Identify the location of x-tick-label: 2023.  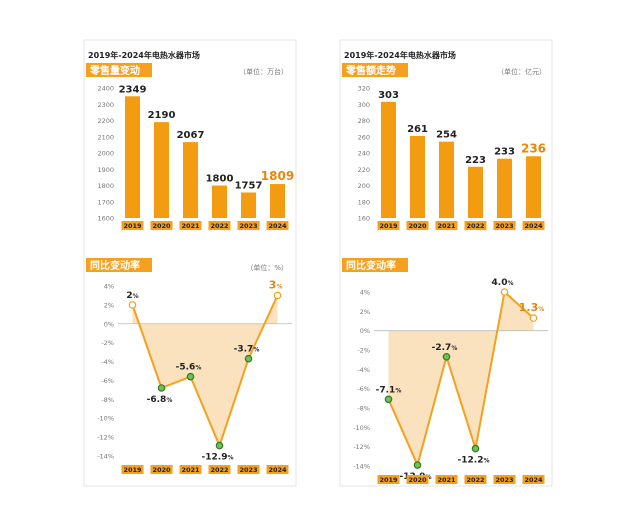
(248, 470).